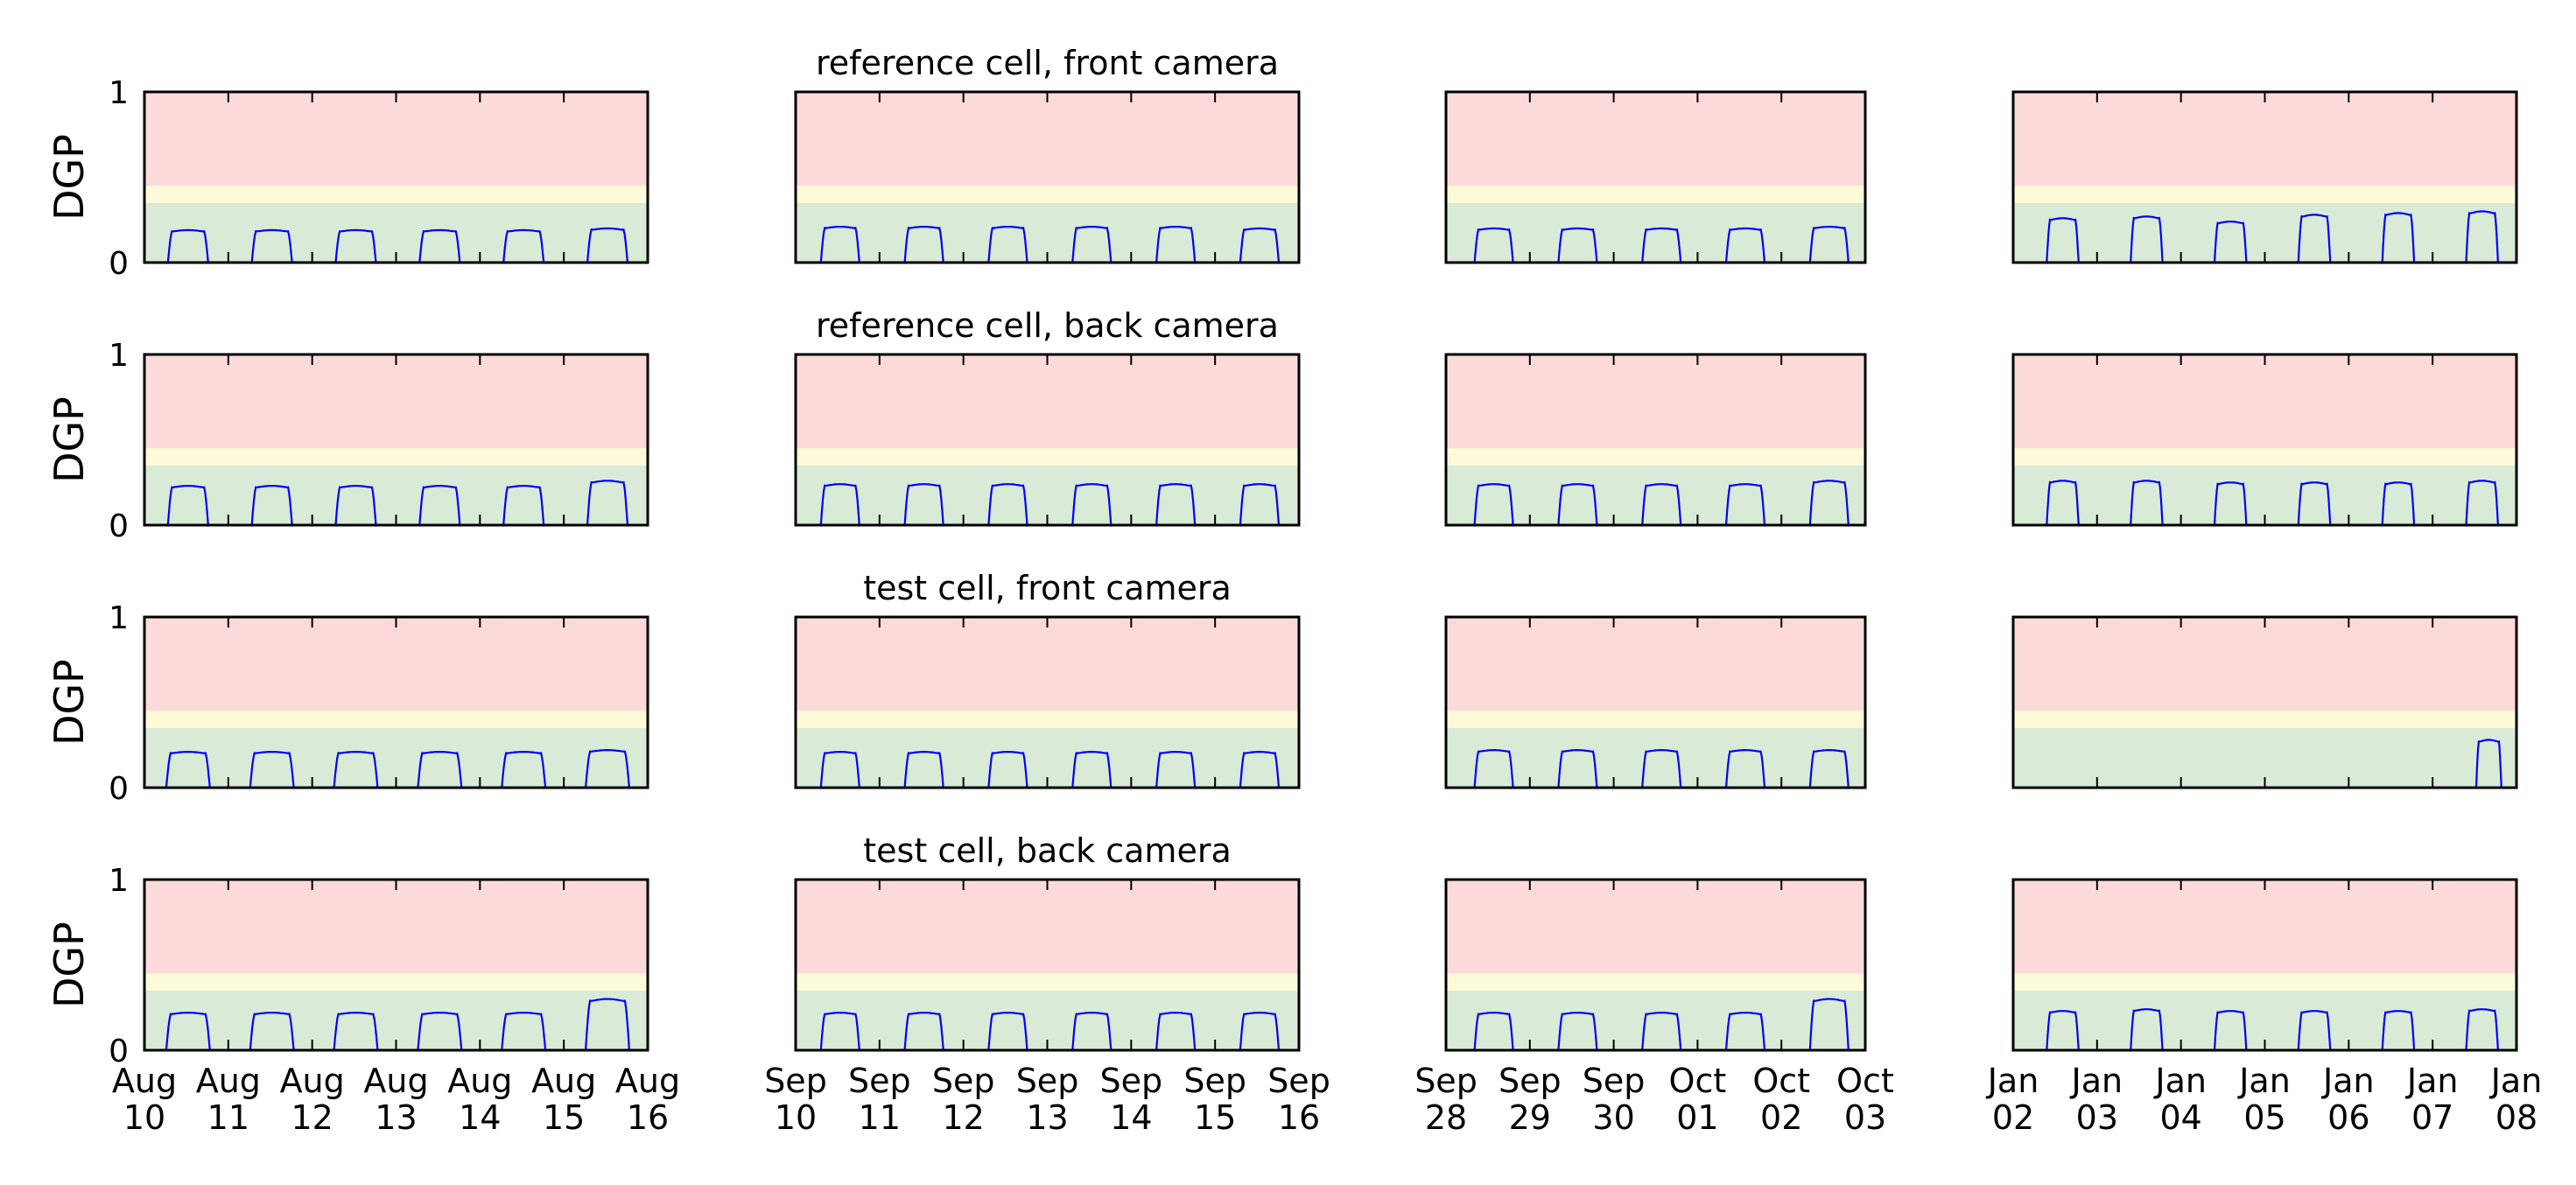 The image size is (2576, 1185). I want to click on row-title: reference cell, front camera, so click(1047, 63).